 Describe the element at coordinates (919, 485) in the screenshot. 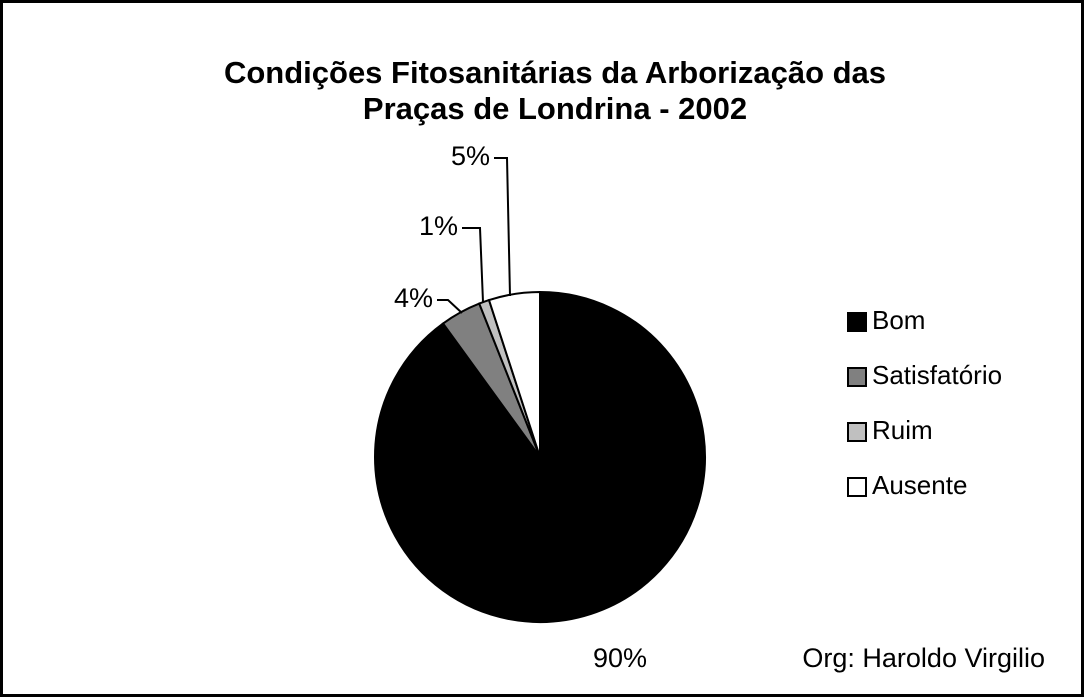

I see `legend-label: Ausente` at that location.